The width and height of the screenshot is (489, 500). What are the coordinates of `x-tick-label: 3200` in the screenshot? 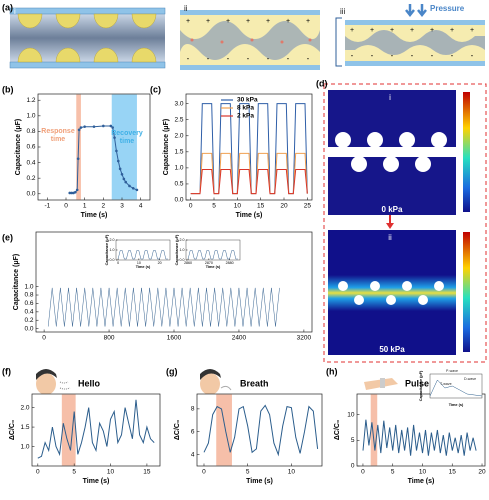 It's located at (304, 338).